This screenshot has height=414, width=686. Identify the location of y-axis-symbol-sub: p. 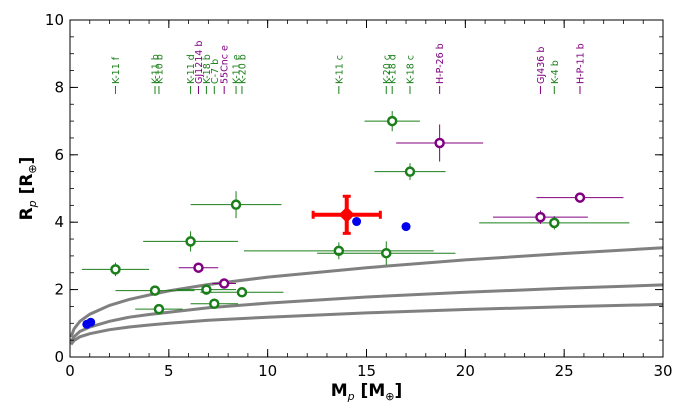
(32, 204).